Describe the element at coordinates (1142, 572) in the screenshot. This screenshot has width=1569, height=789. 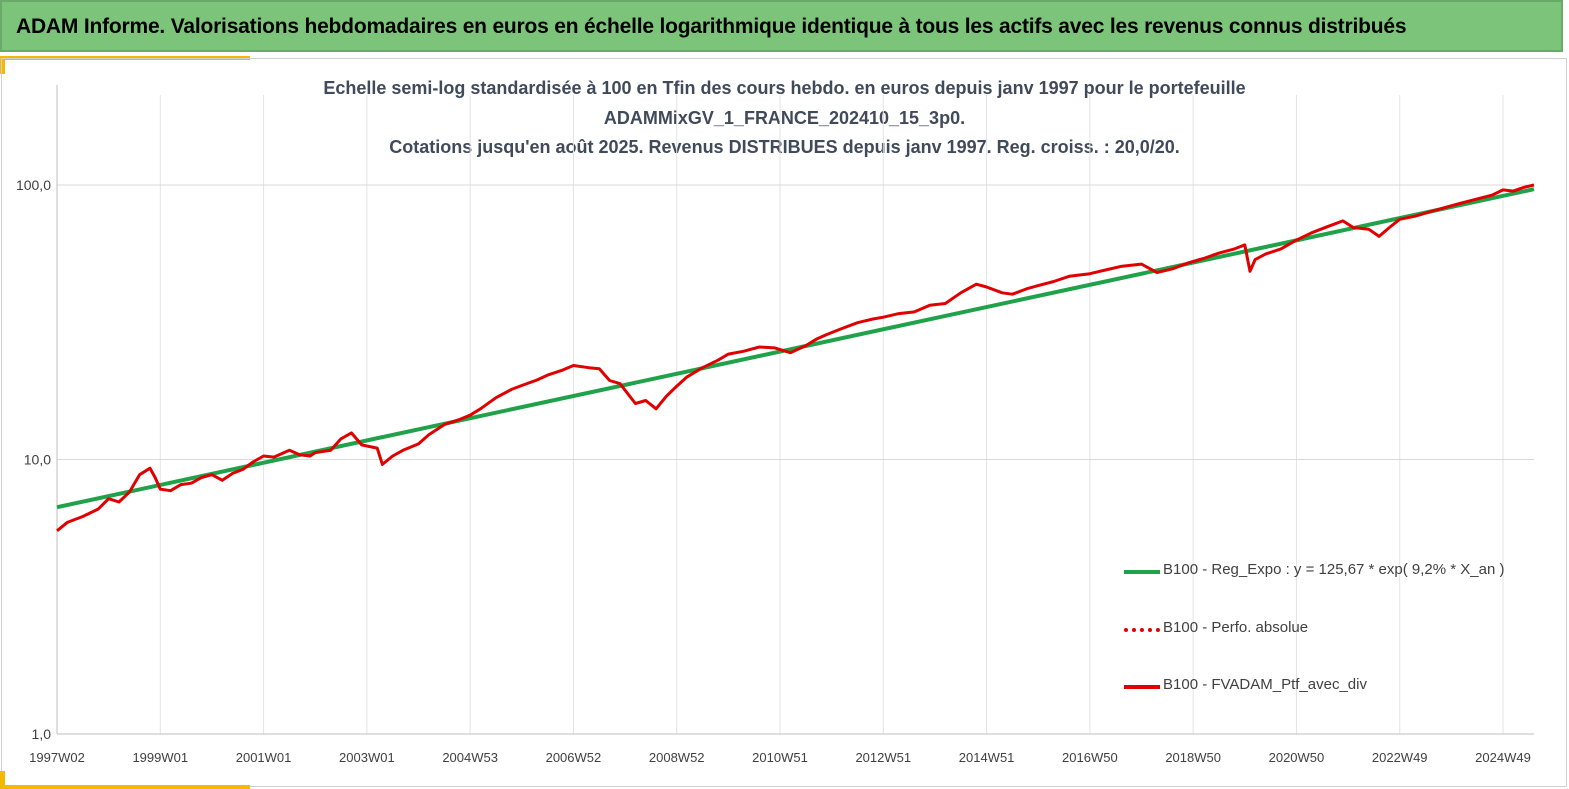
I see `legend-swatch-regression` at that location.